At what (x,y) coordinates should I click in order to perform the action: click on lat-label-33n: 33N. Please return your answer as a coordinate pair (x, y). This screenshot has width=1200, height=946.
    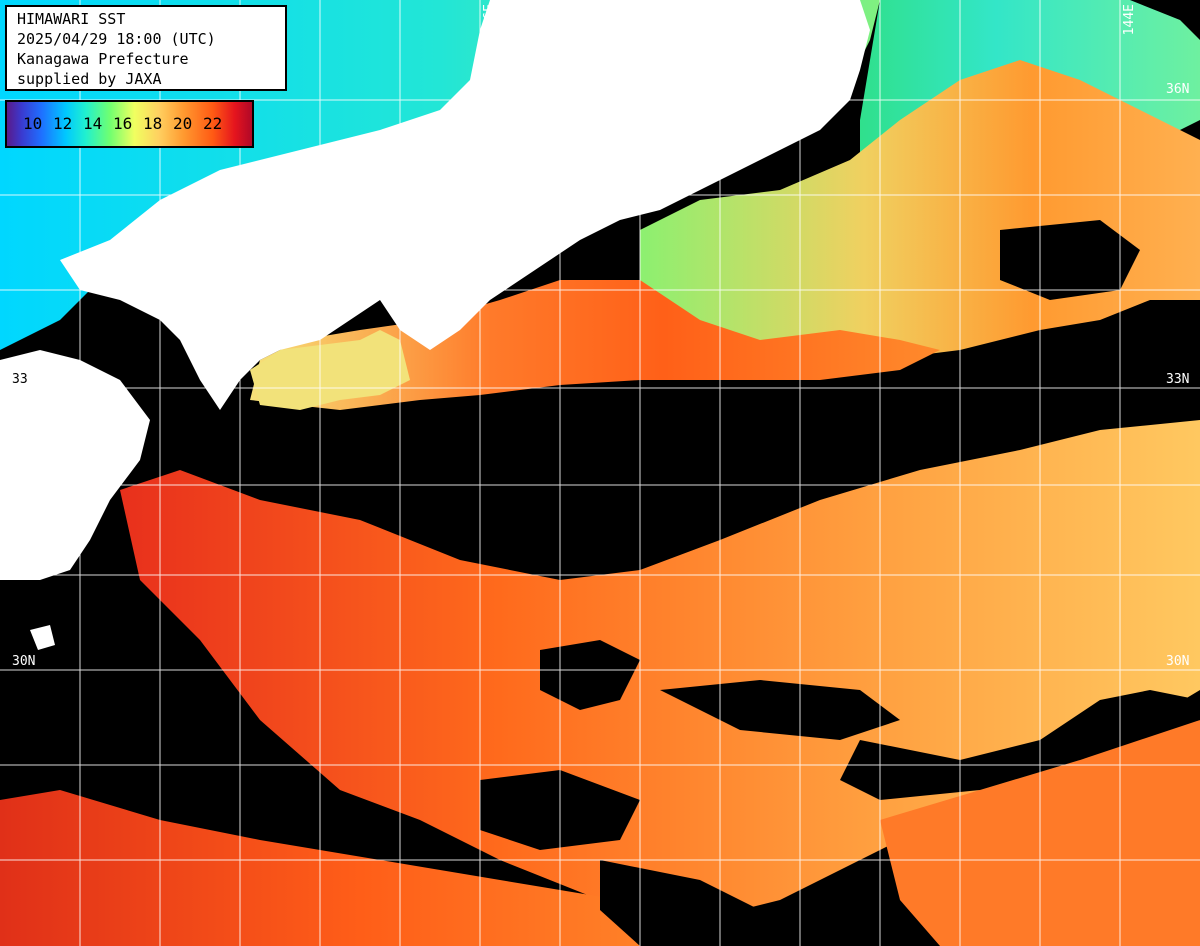
    Looking at the image, I should click on (1178, 379).